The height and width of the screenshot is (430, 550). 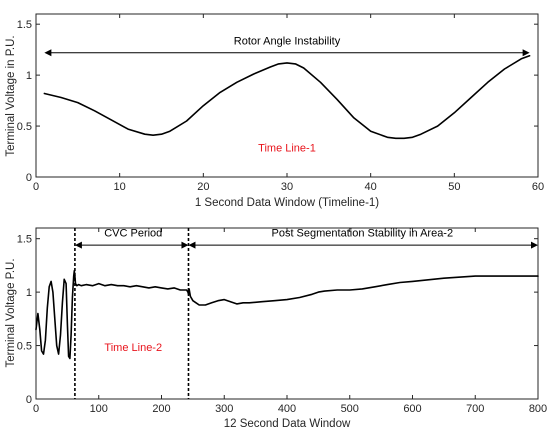 I want to click on chart-2-vlines, so click(x=132, y=313).